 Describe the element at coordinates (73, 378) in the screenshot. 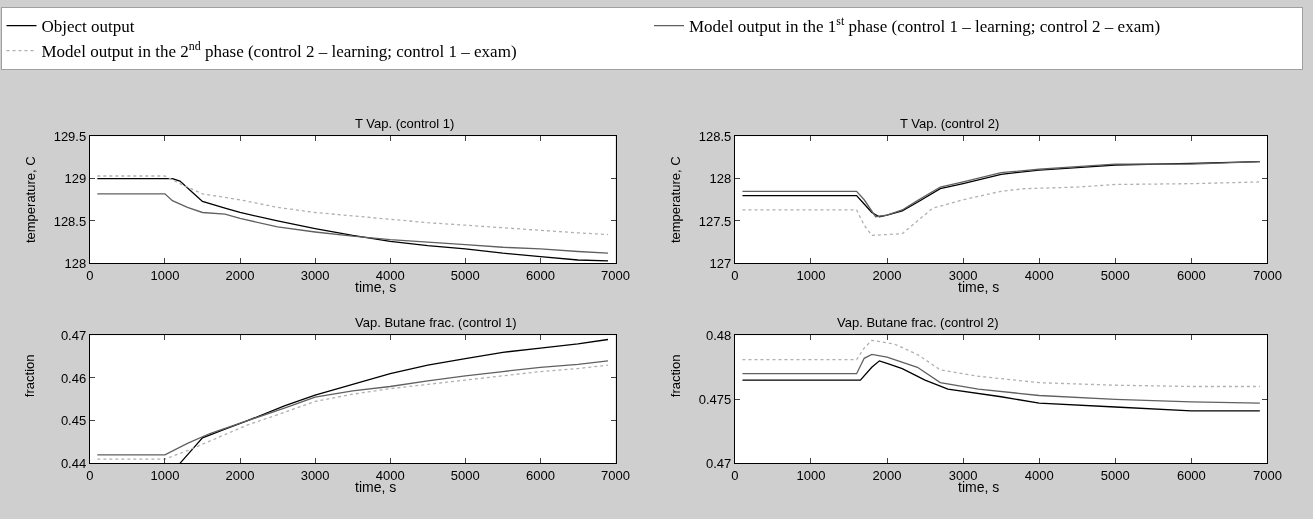

I see `y-tick-label: 0.46` at that location.